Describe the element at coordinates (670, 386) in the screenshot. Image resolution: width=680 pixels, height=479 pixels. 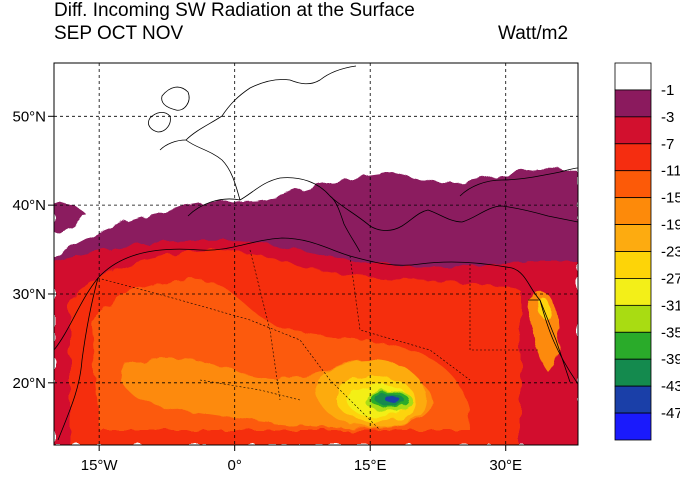
I see `label-bar-label: -43` at that location.